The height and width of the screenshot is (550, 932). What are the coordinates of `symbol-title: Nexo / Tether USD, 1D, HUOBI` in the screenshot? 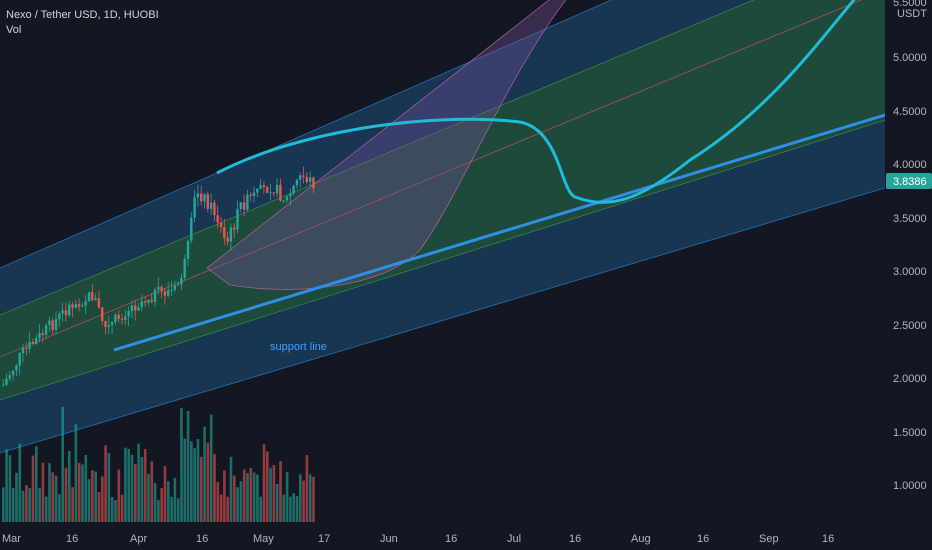 It's located at (82, 15).